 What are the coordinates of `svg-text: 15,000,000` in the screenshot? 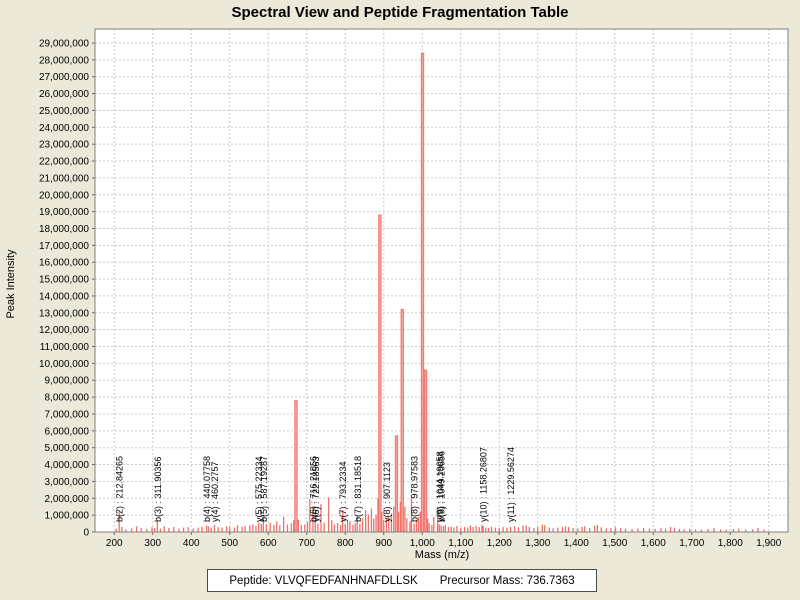 It's located at (64, 280).